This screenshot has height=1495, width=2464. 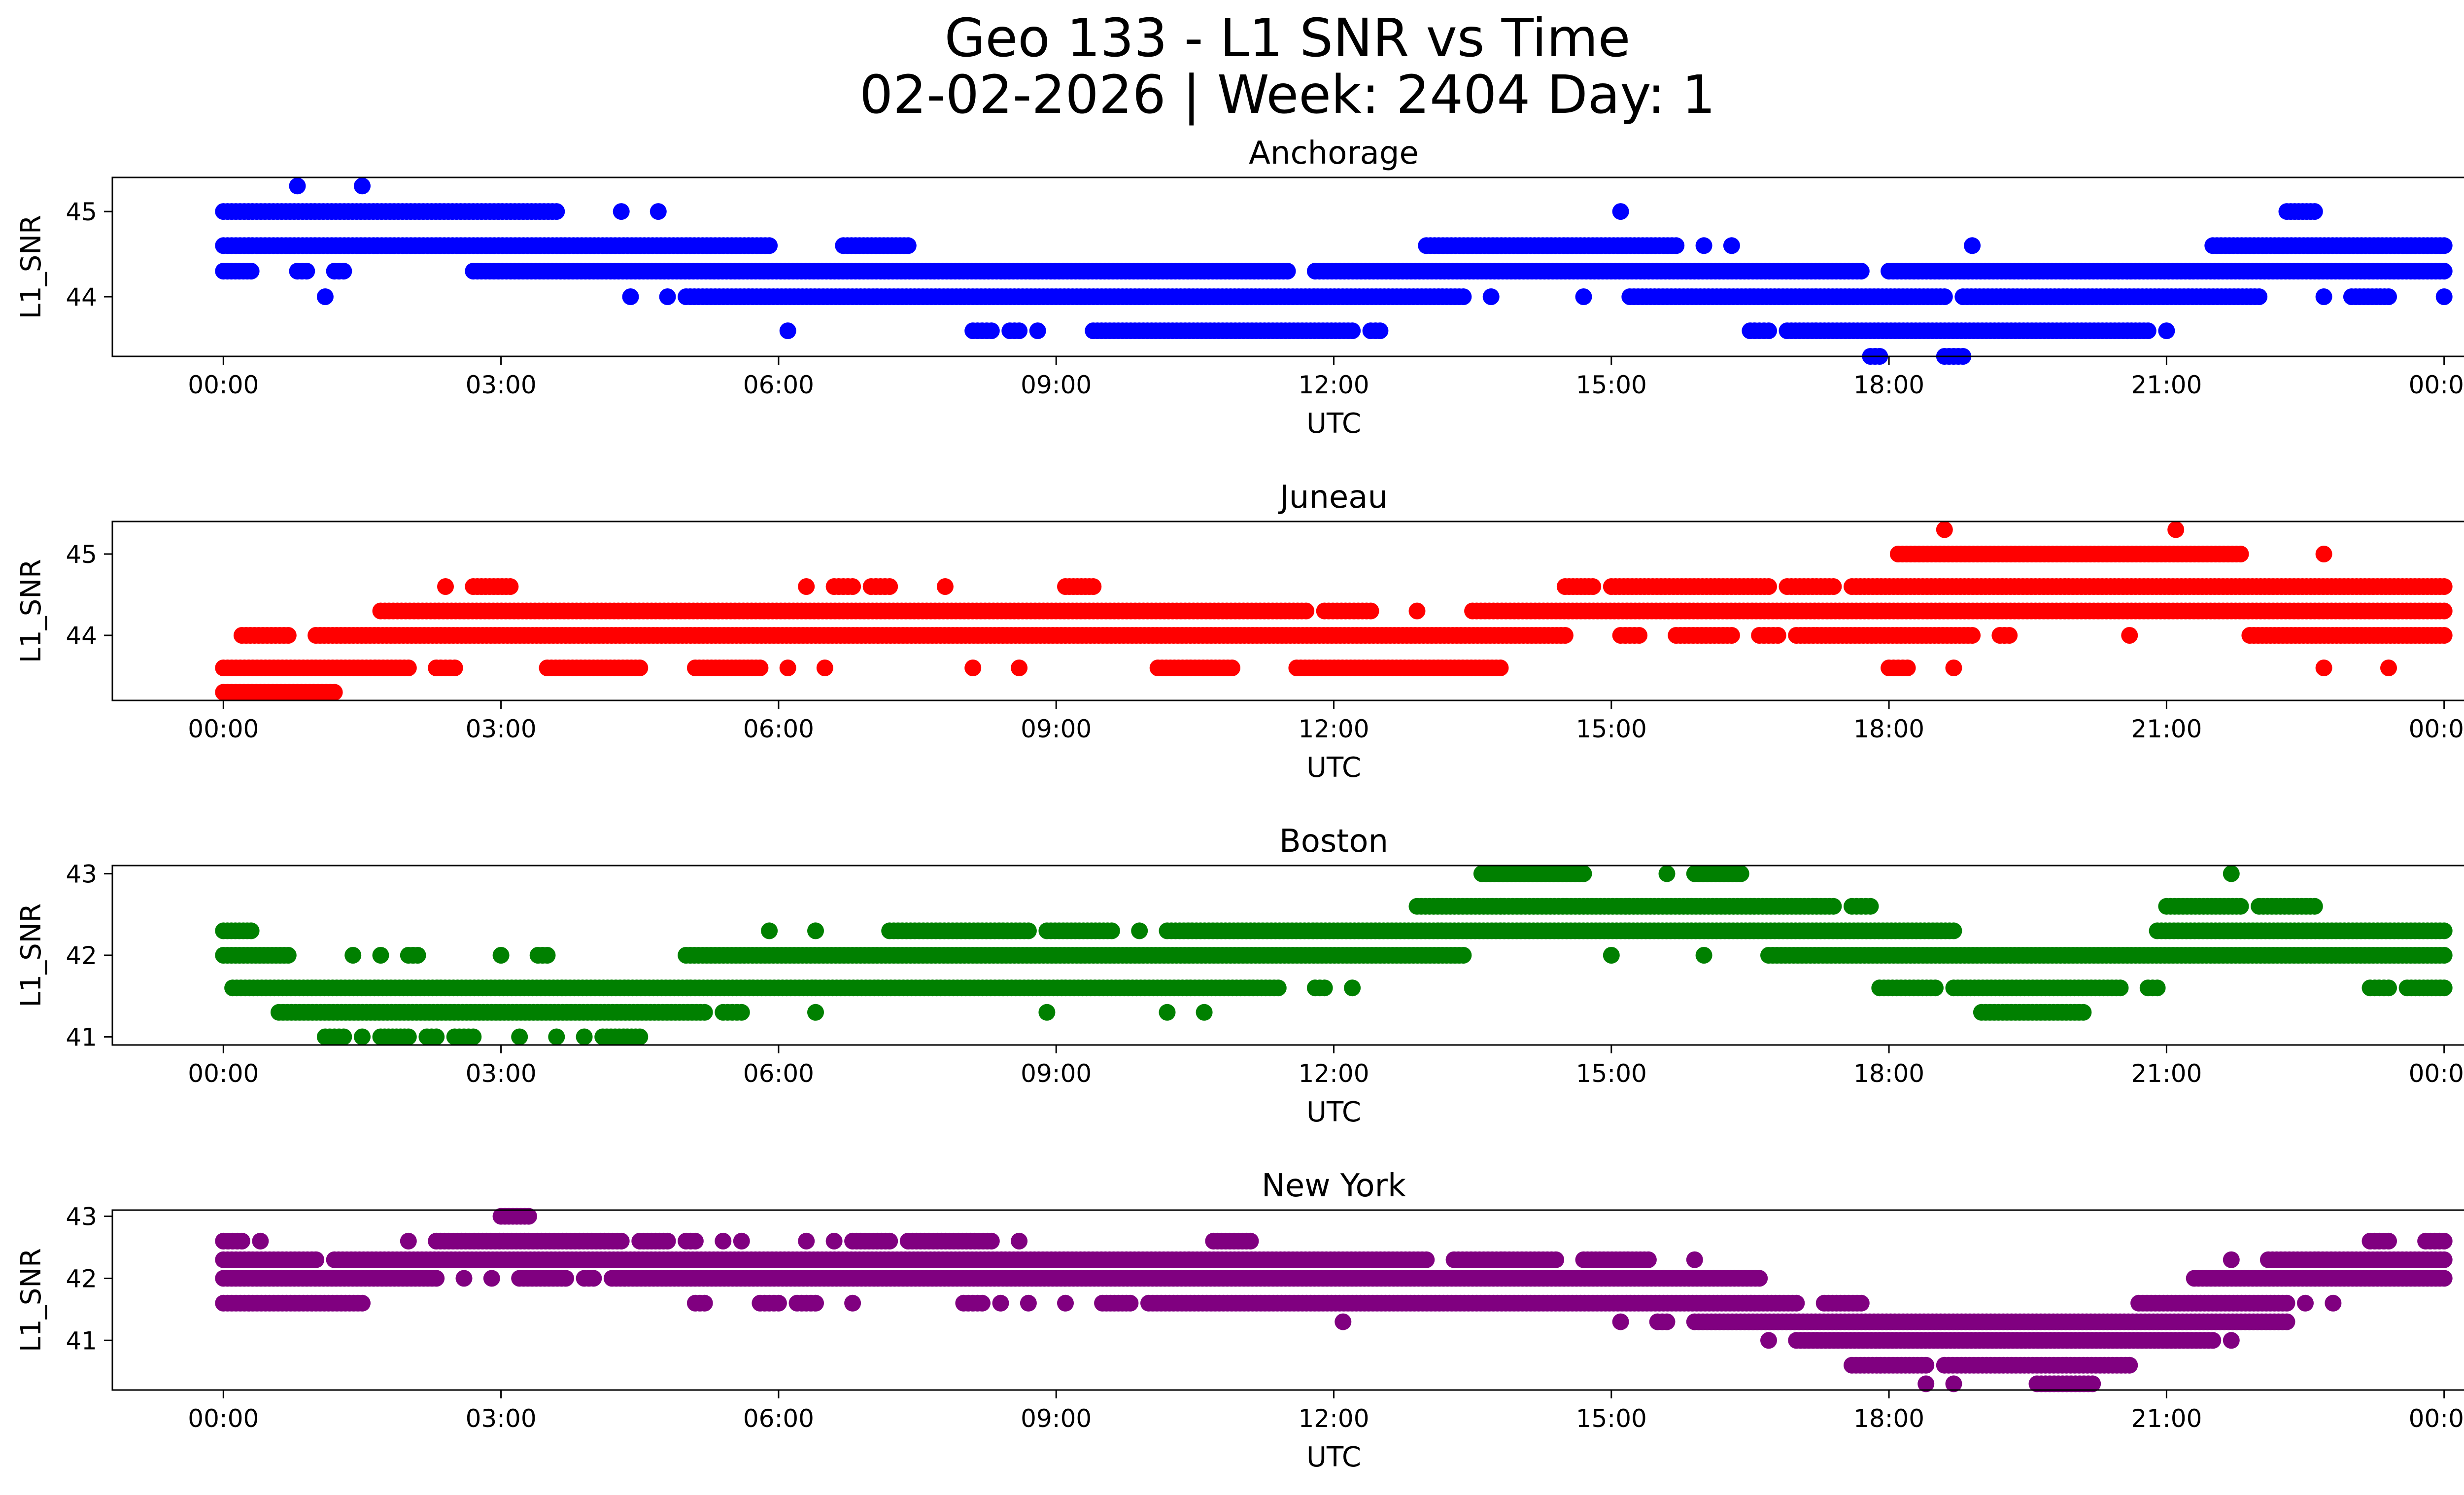 I want to click on y-tick-label: 42, so click(x=81, y=955).